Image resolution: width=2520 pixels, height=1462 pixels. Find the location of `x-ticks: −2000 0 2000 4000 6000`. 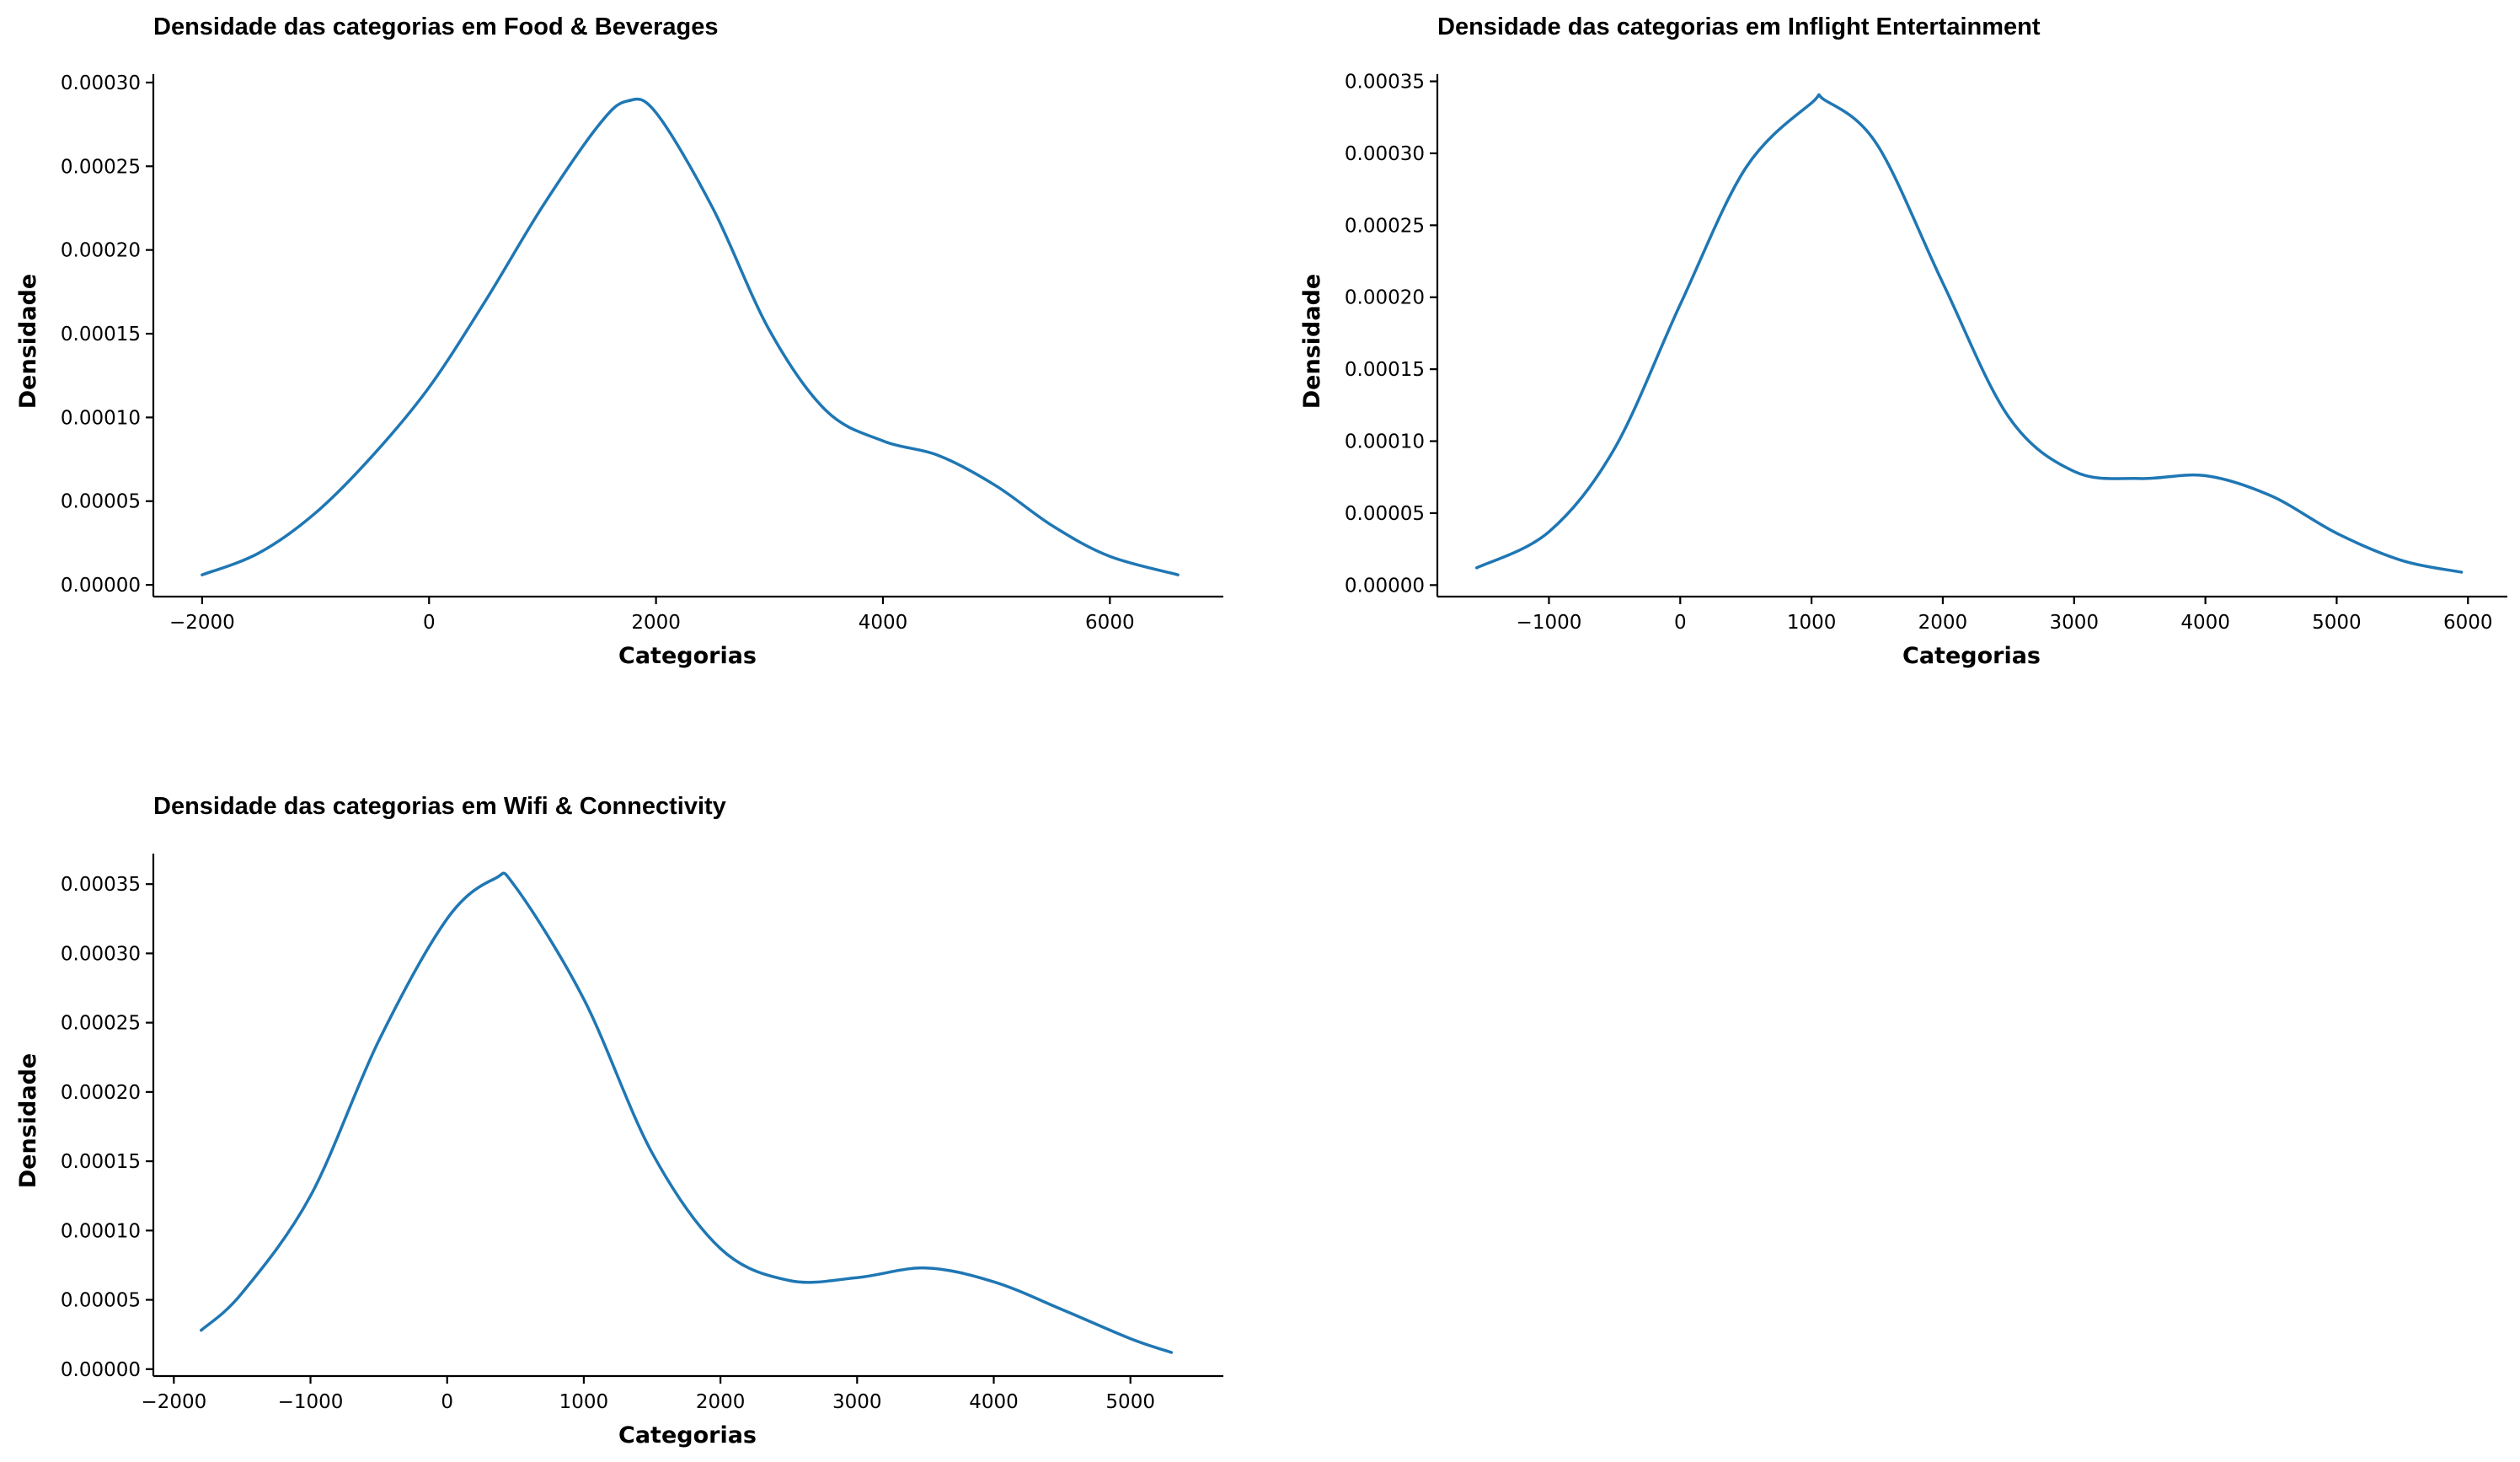

x-ticks: −2000 0 2000 4000 6000 is located at coordinates (652, 615).